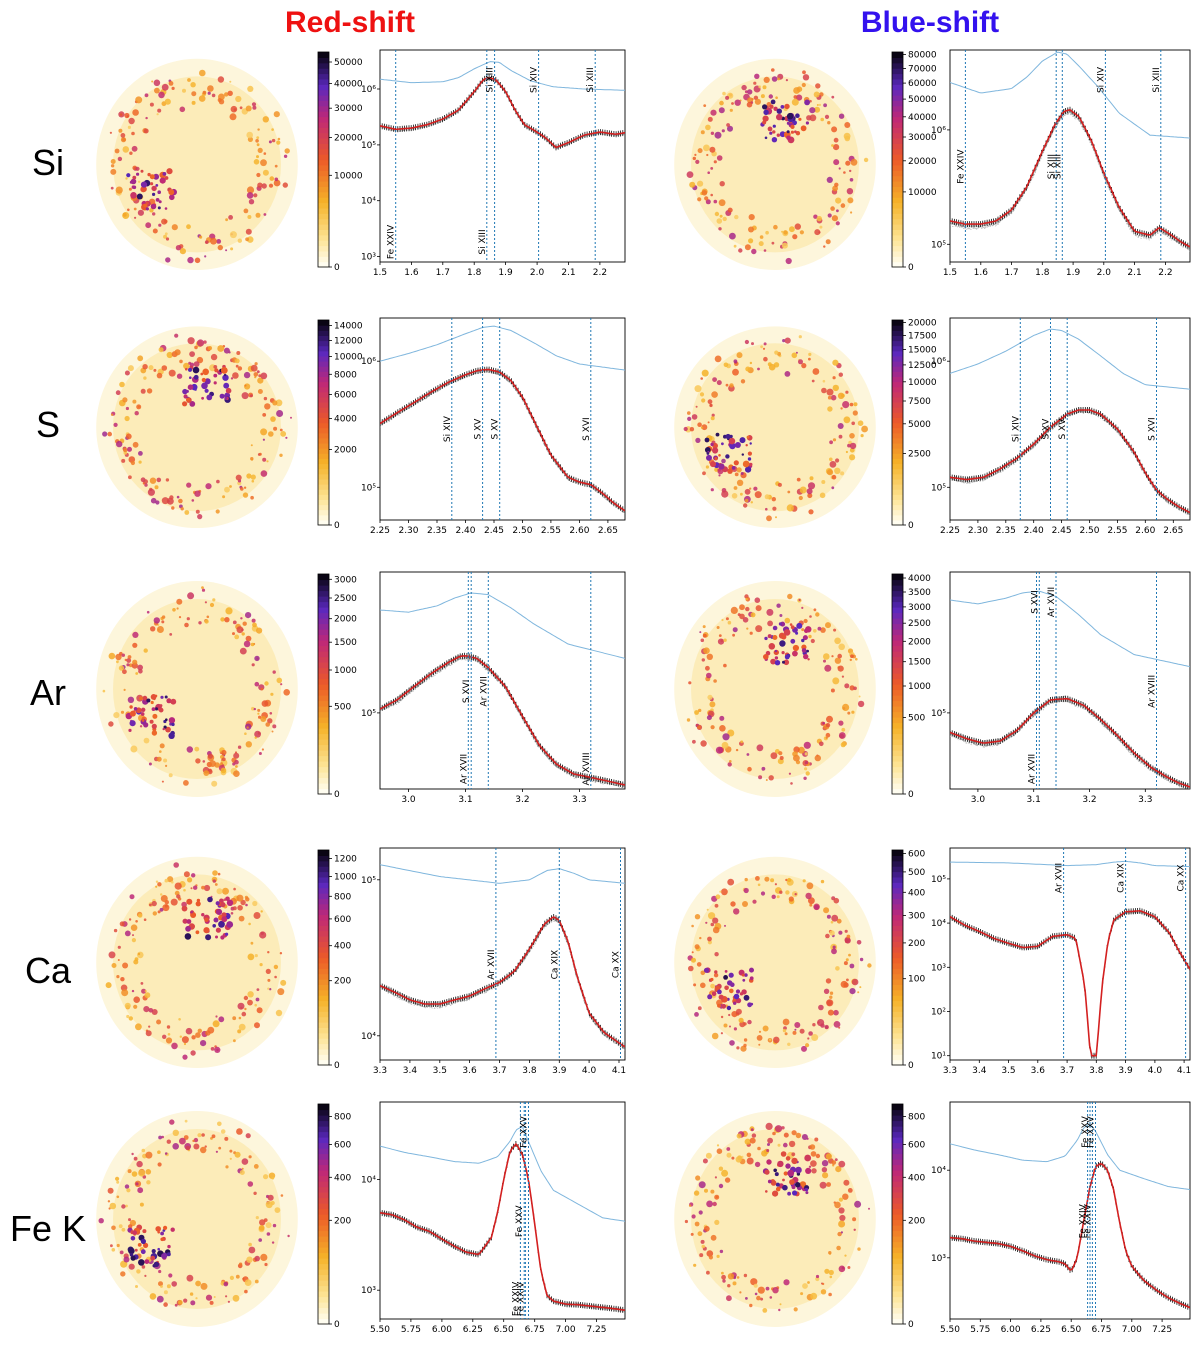  Describe the element at coordinates (1016, 428) in the screenshot. I see `line-marker-label: Si XIV` at that location.